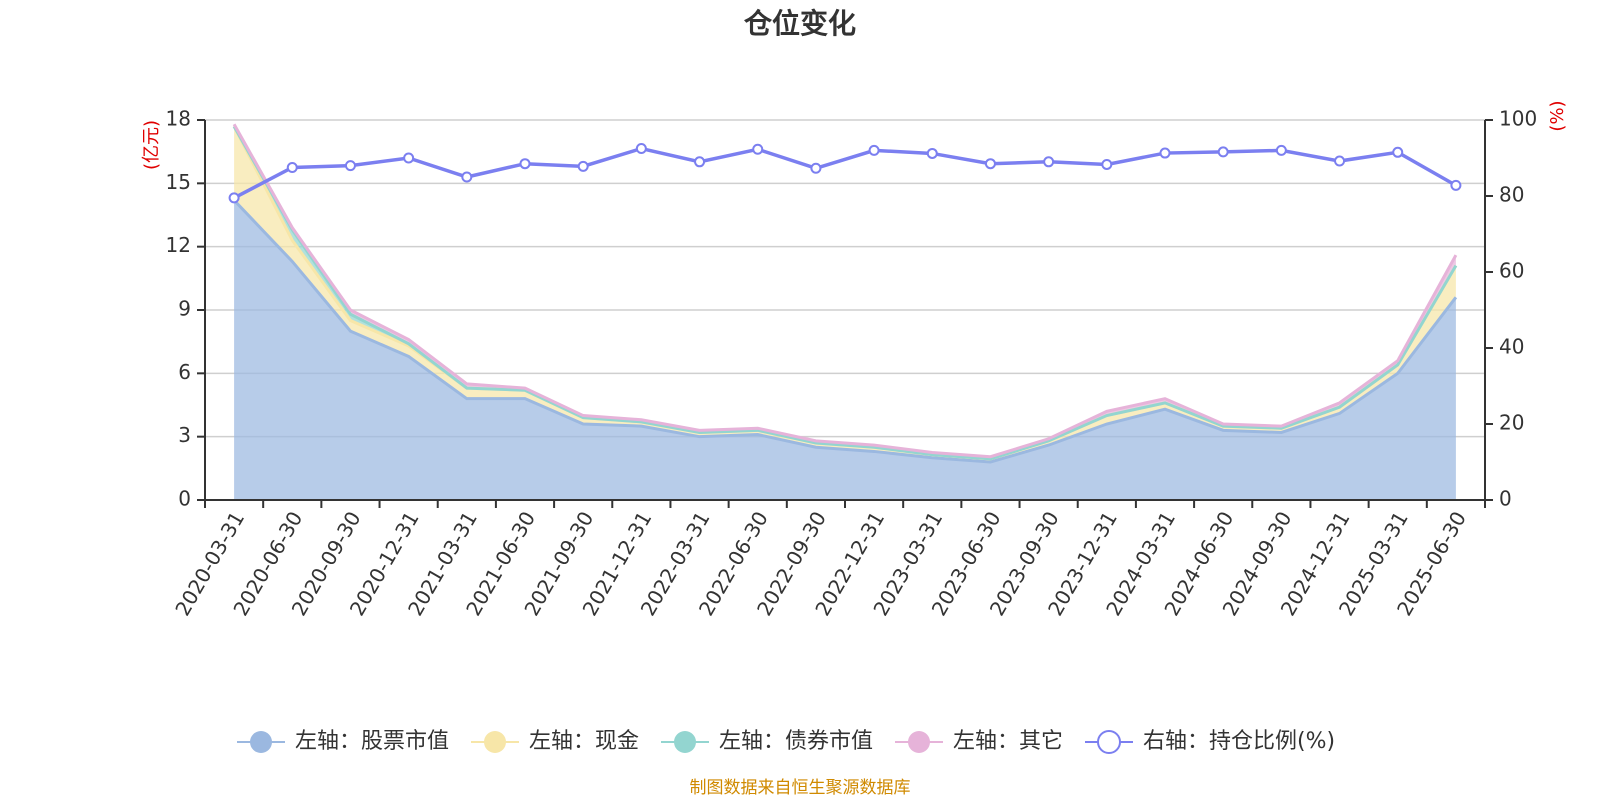  Describe the element at coordinates (178, 182) in the screenshot. I see `left-tick-label: 15` at that location.